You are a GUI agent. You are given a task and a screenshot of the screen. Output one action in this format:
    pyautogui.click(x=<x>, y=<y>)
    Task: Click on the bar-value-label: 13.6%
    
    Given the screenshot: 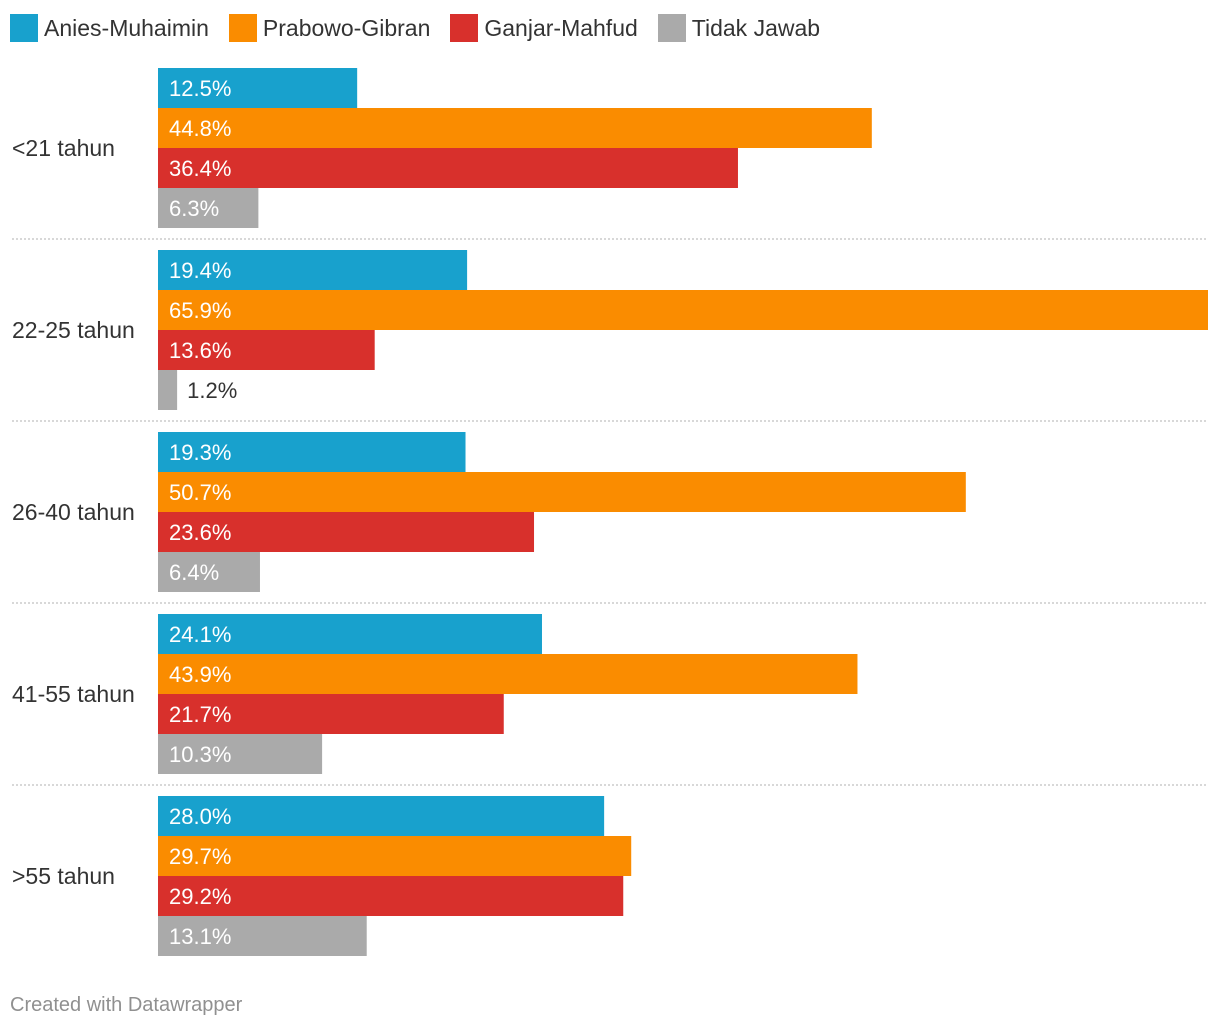 What is the action you would take?
    pyautogui.click(x=200, y=350)
    